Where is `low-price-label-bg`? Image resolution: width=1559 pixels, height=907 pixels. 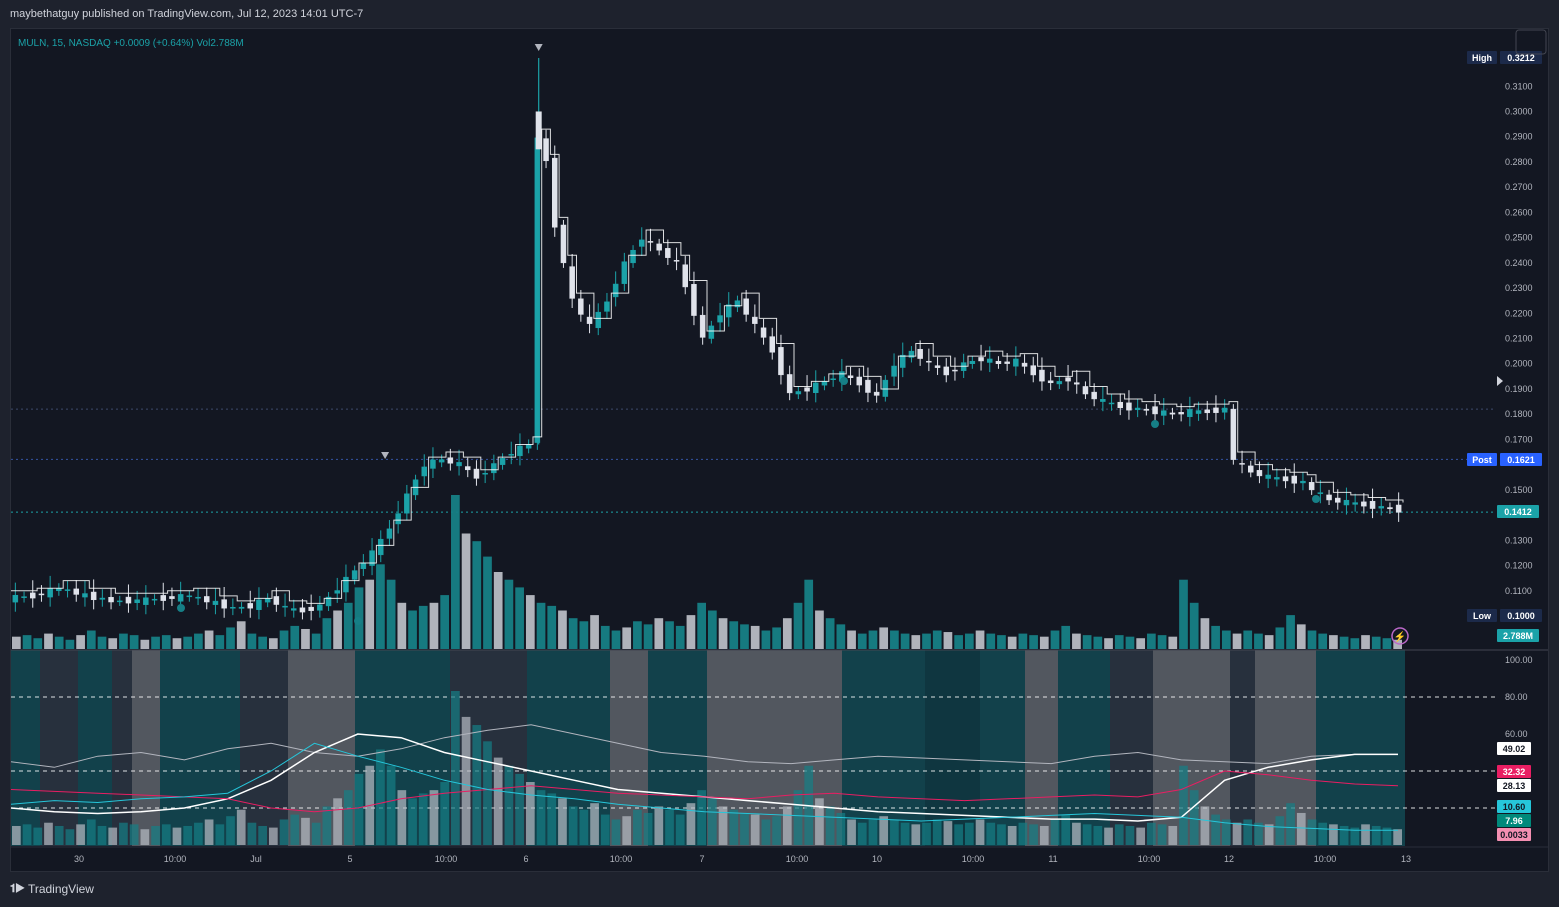
low-price-label-bg is located at coordinates (1521, 615).